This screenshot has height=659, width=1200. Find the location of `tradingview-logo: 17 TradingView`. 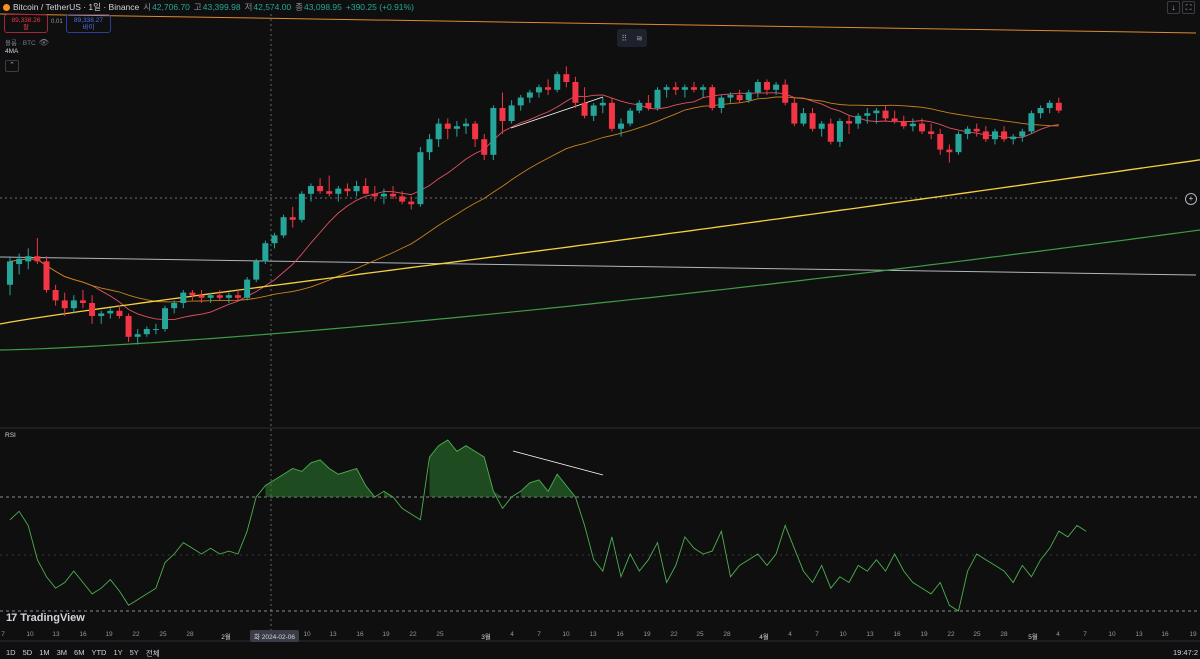

tradingview-logo: 17 TradingView is located at coordinates (45, 618).